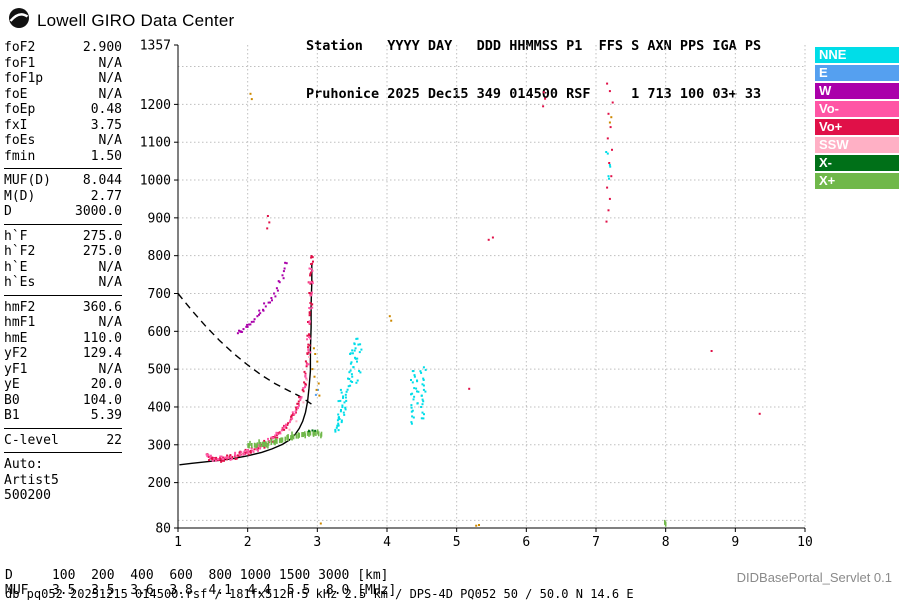 The image size is (900, 600). I want to click on param-label: foF1, so click(20, 63).